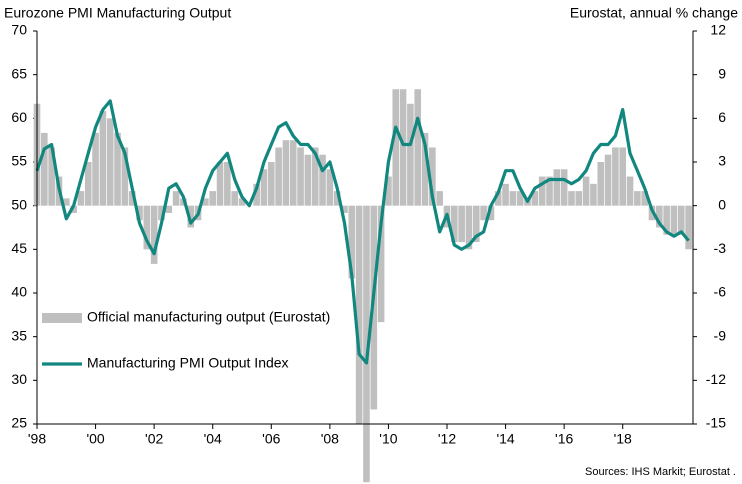 The image size is (742, 484). What do you see at coordinates (19, 204) in the screenshot?
I see `y-tick-label: 50` at bounding box center [19, 204].